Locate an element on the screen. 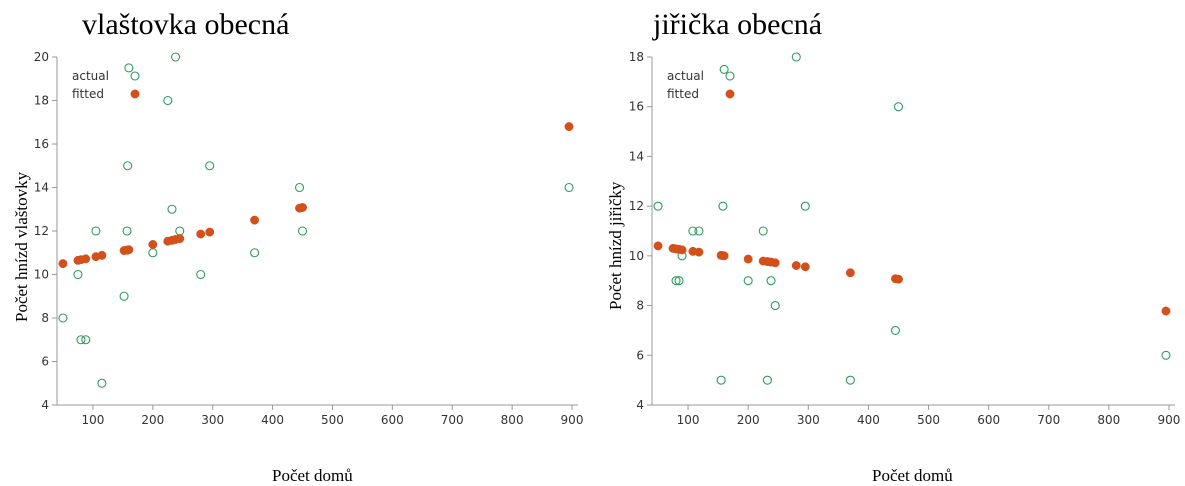  y-tick-label: 14 is located at coordinates (636, 156).